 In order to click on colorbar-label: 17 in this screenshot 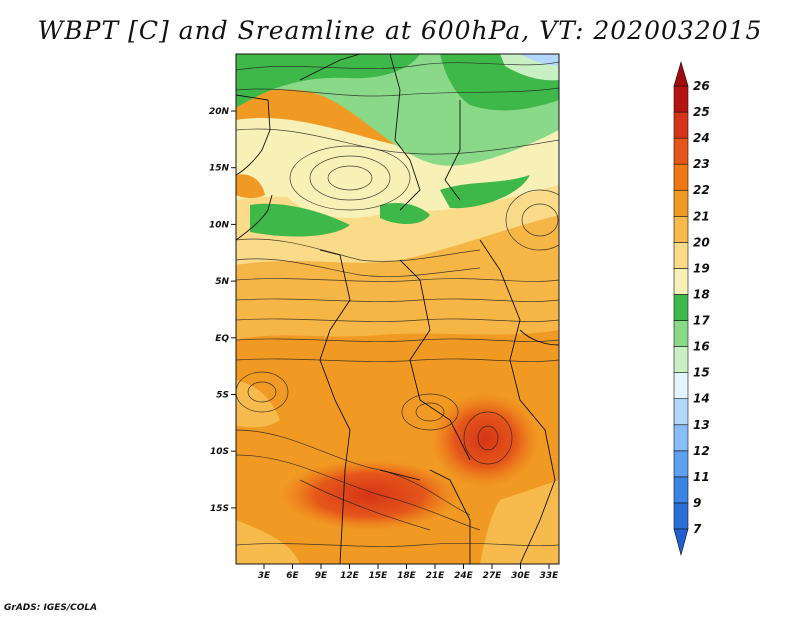, I will do `click(701, 321)`.